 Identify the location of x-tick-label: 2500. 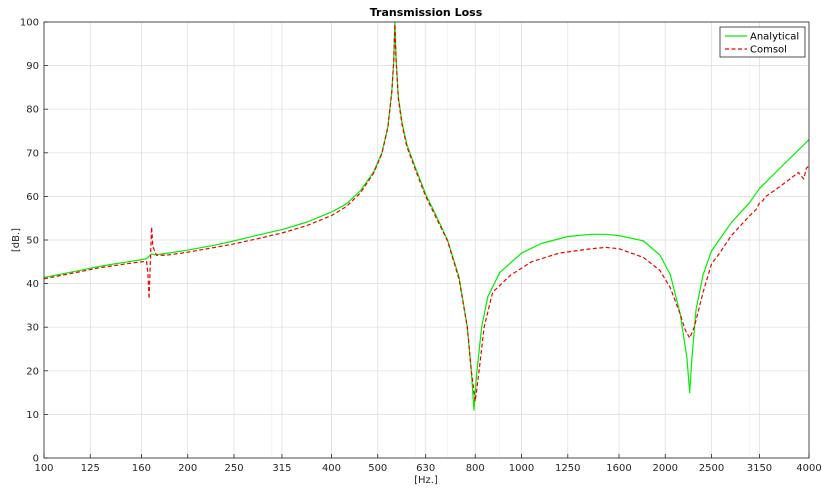
(711, 468).